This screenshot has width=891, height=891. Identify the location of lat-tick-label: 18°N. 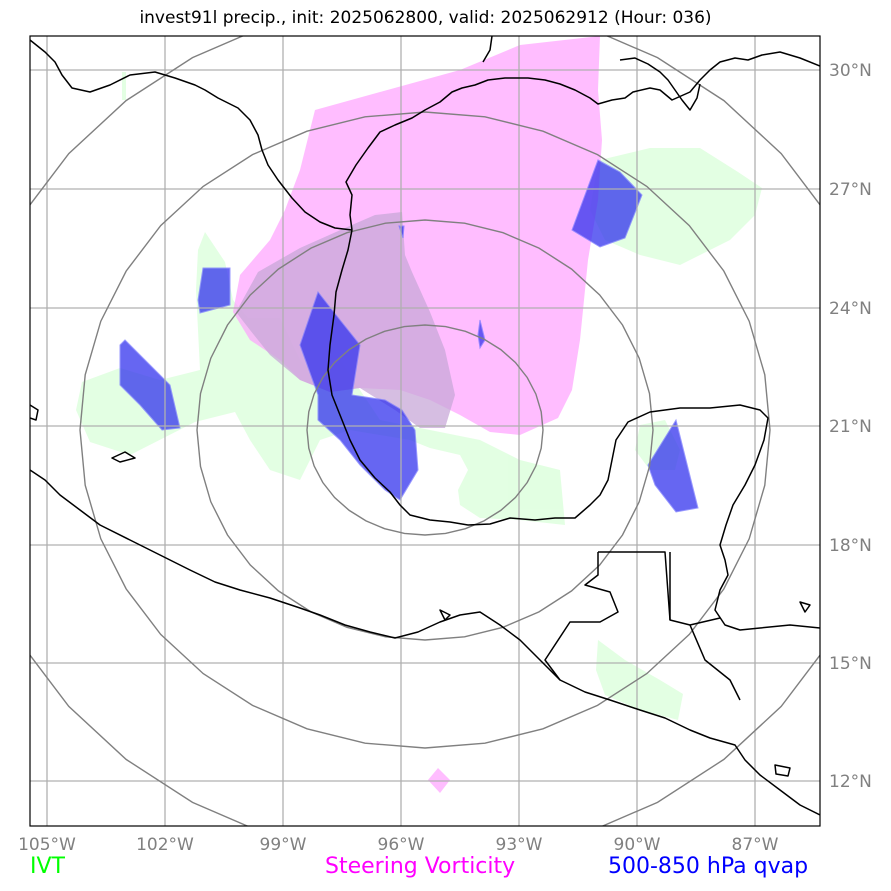
(850, 546).